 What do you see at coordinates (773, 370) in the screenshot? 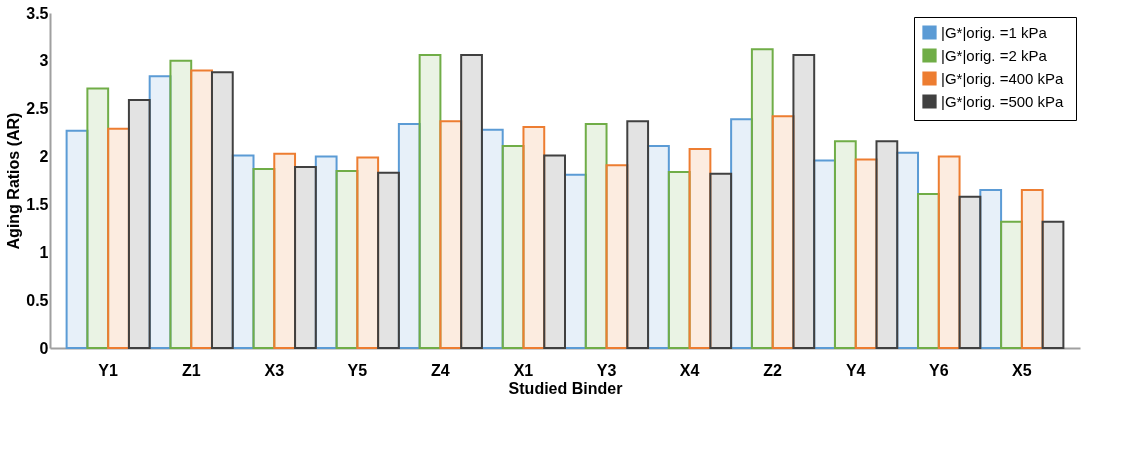
I see `x-tick-label: Z2` at bounding box center [773, 370].